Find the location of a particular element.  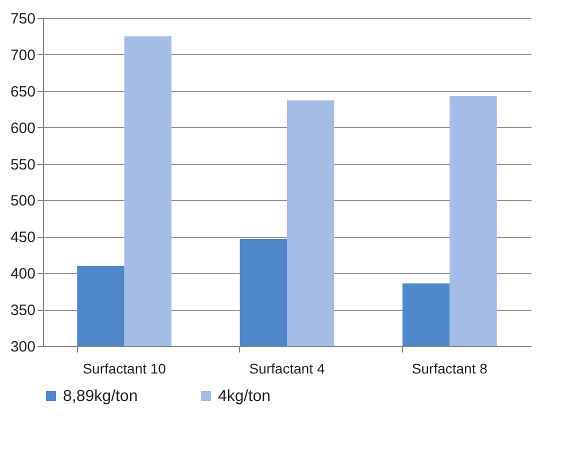

legend-label: 4kg/ton is located at coordinates (244, 396).